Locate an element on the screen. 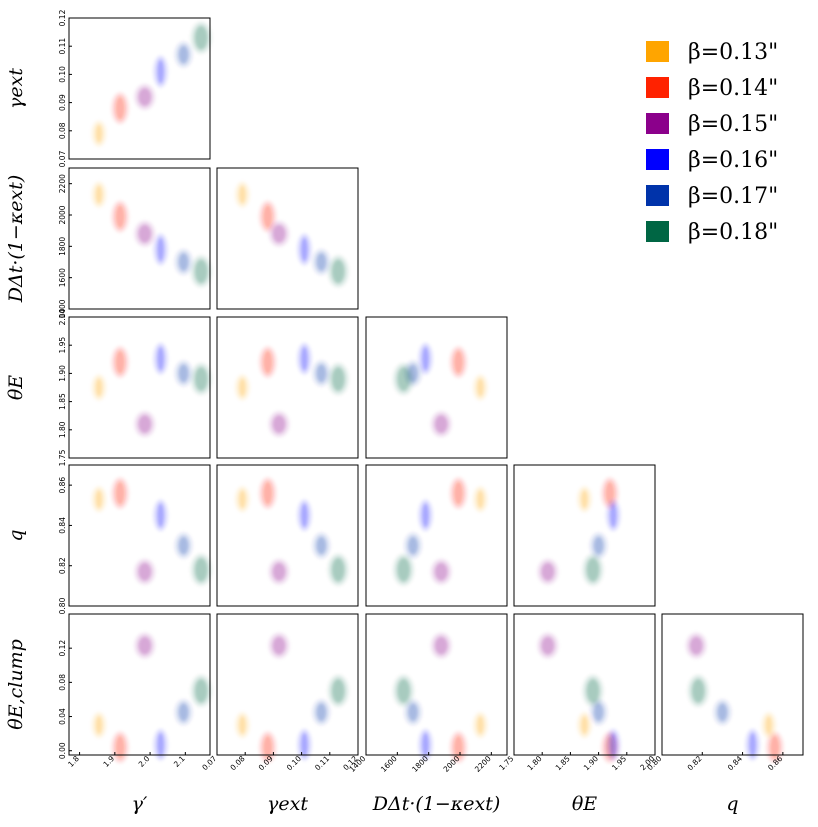  y-tick-label: 0.11 is located at coordinates (62, 46).